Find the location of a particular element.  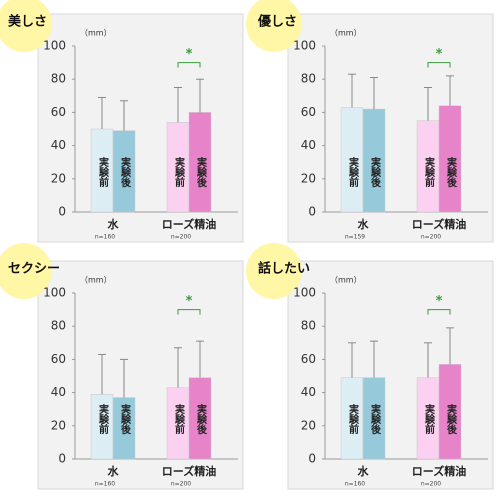

chart-title: 美しさ is located at coordinates (27, 22).